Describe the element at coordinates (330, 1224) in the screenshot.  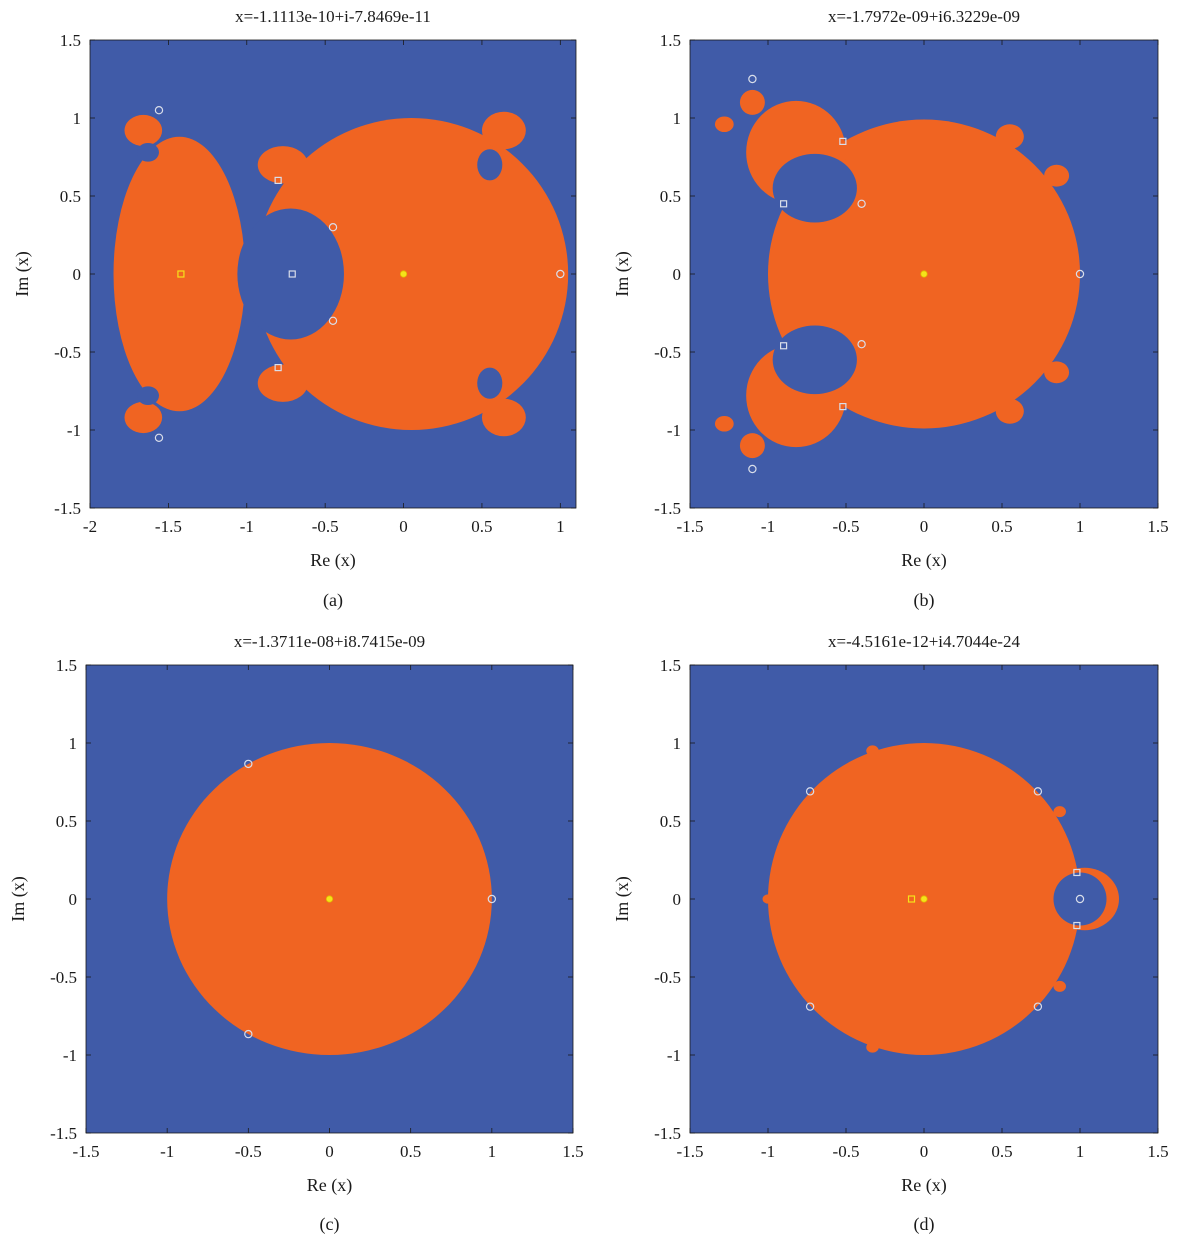
I see `panel-caption: (c)` at that location.